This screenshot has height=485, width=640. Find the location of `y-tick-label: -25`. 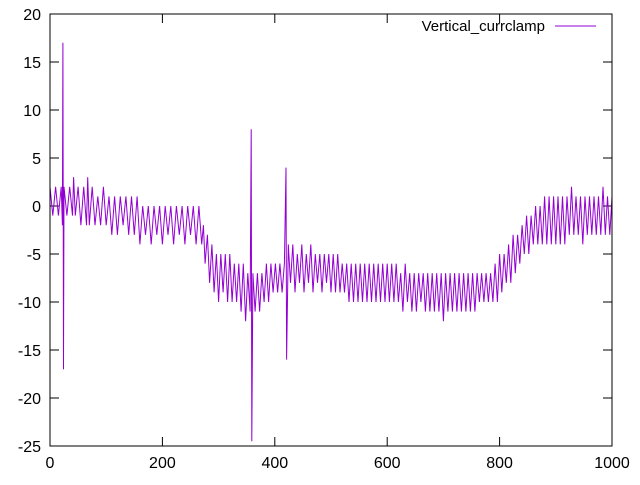

y-tick-label: -25 is located at coordinates (29, 447).